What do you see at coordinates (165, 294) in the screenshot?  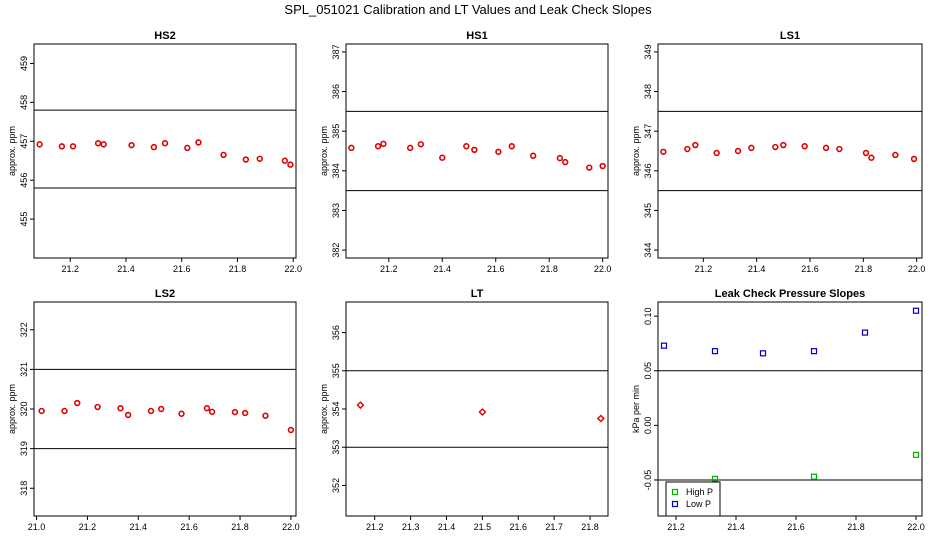 I see `panel-title: LS2` at bounding box center [165, 294].